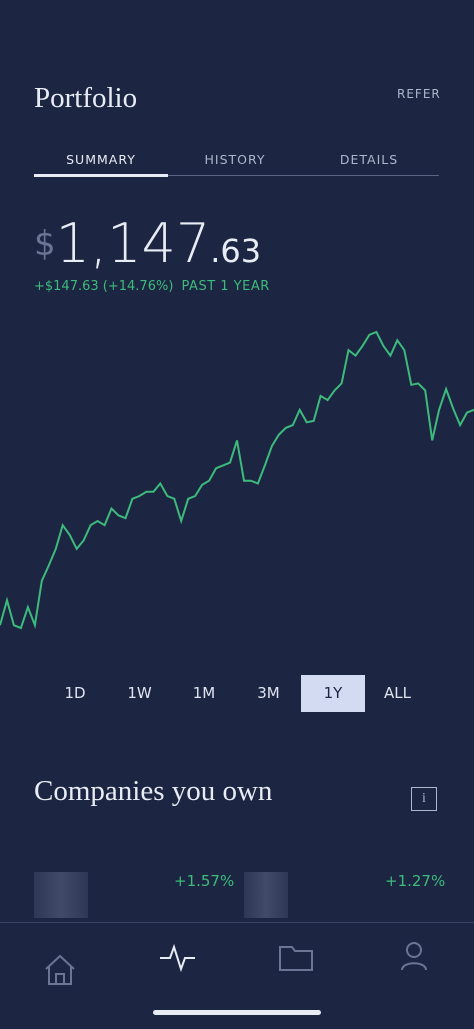 This screenshot has height=1029, width=474. Describe the element at coordinates (236, 251) in the screenshot. I see `balance-fraction: .63` at that location.